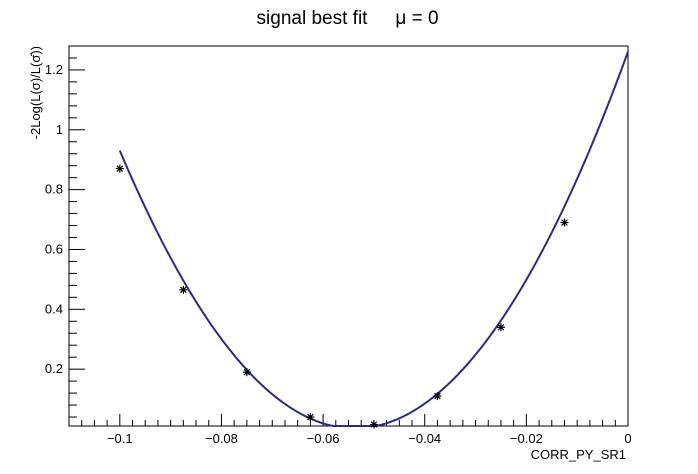  Describe the element at coordinates (54, 248) in the screenshot. I see `y-tick-label: 0.6` at that location.